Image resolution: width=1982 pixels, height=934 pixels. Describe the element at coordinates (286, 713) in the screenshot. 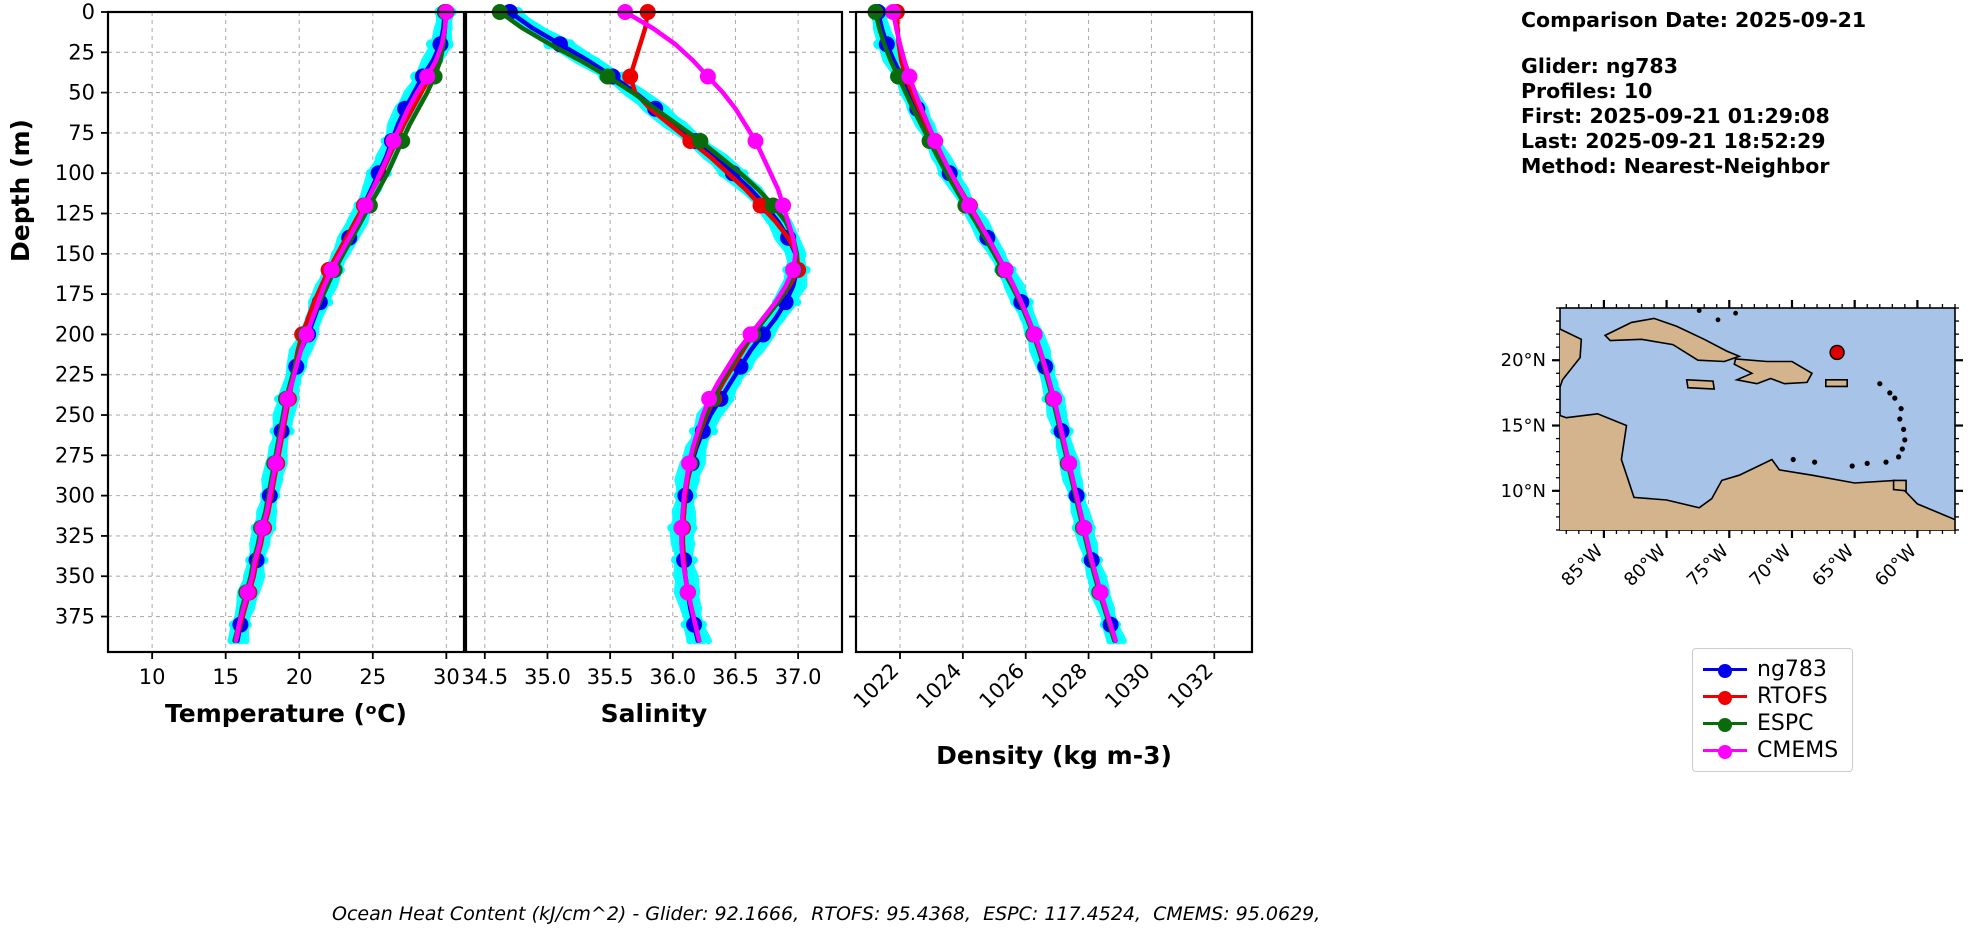

I see `svg-text: Temperature (ᵒC)` at that location.